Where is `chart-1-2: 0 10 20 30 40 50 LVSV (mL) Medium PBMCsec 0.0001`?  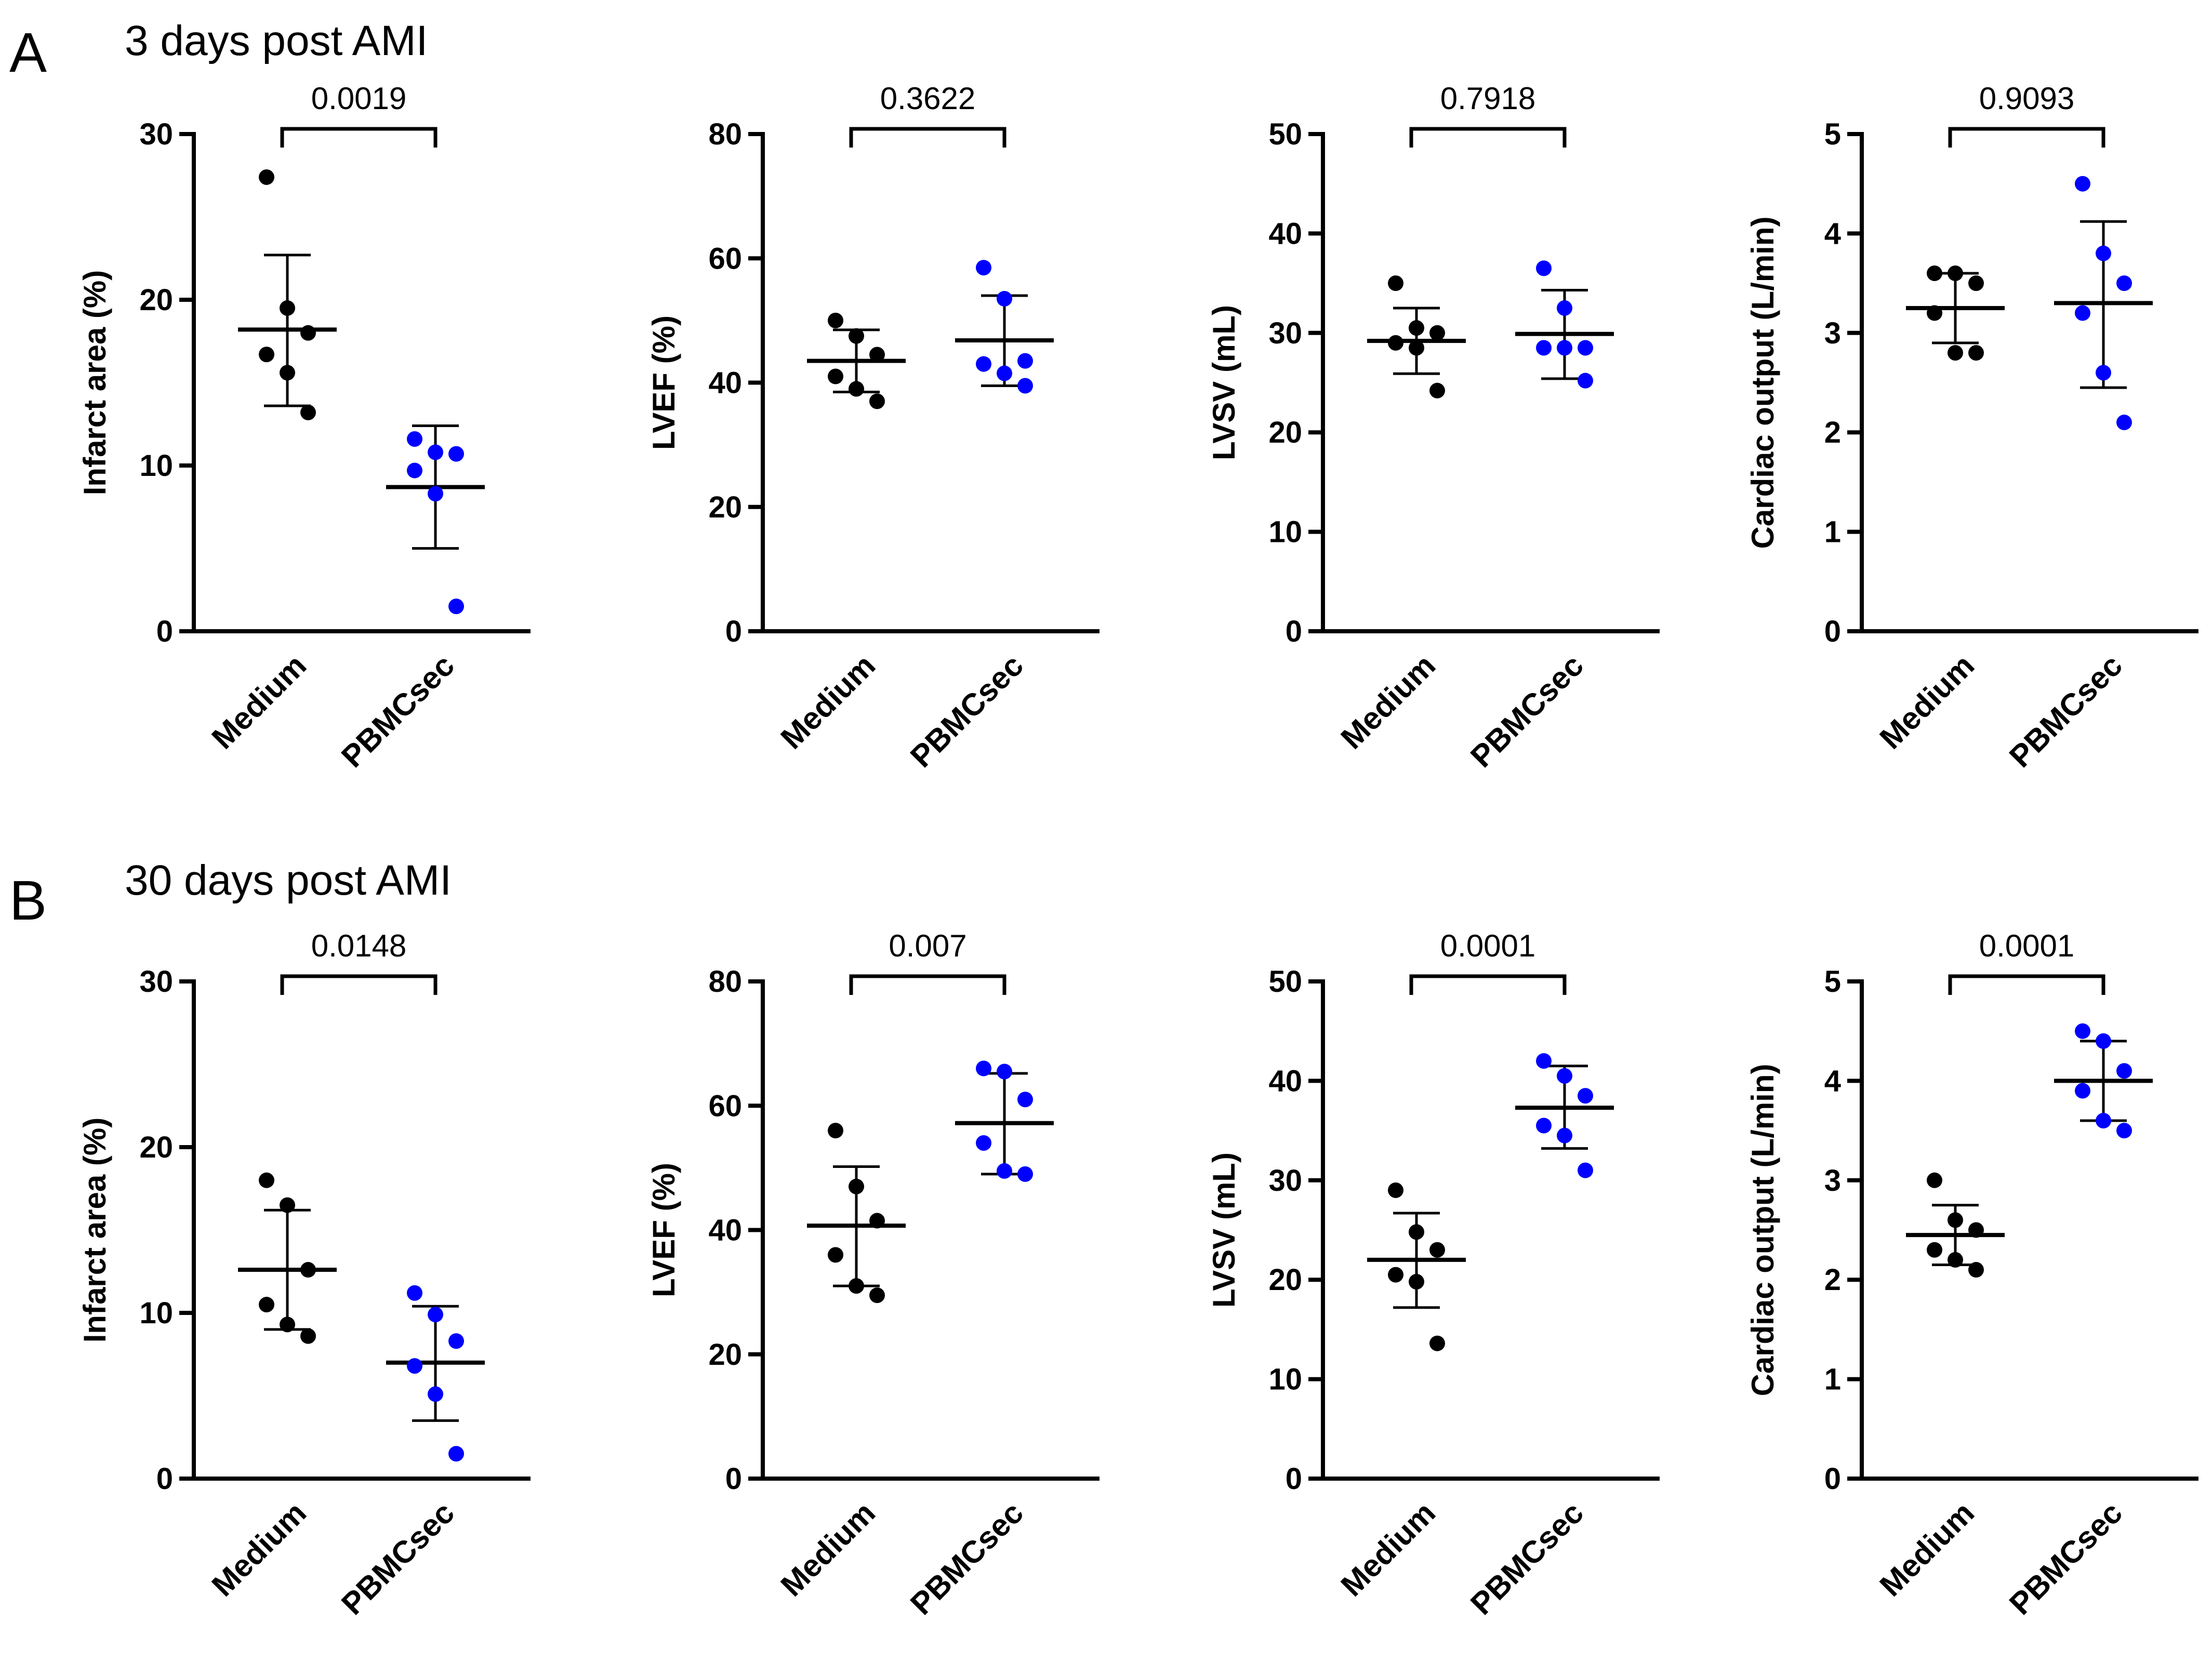 chart-1-2: 0 10 20 30 40 50 LVSV (mL) Medium PBMCsec 0.0001 is located at coordinates (1433, 1274).